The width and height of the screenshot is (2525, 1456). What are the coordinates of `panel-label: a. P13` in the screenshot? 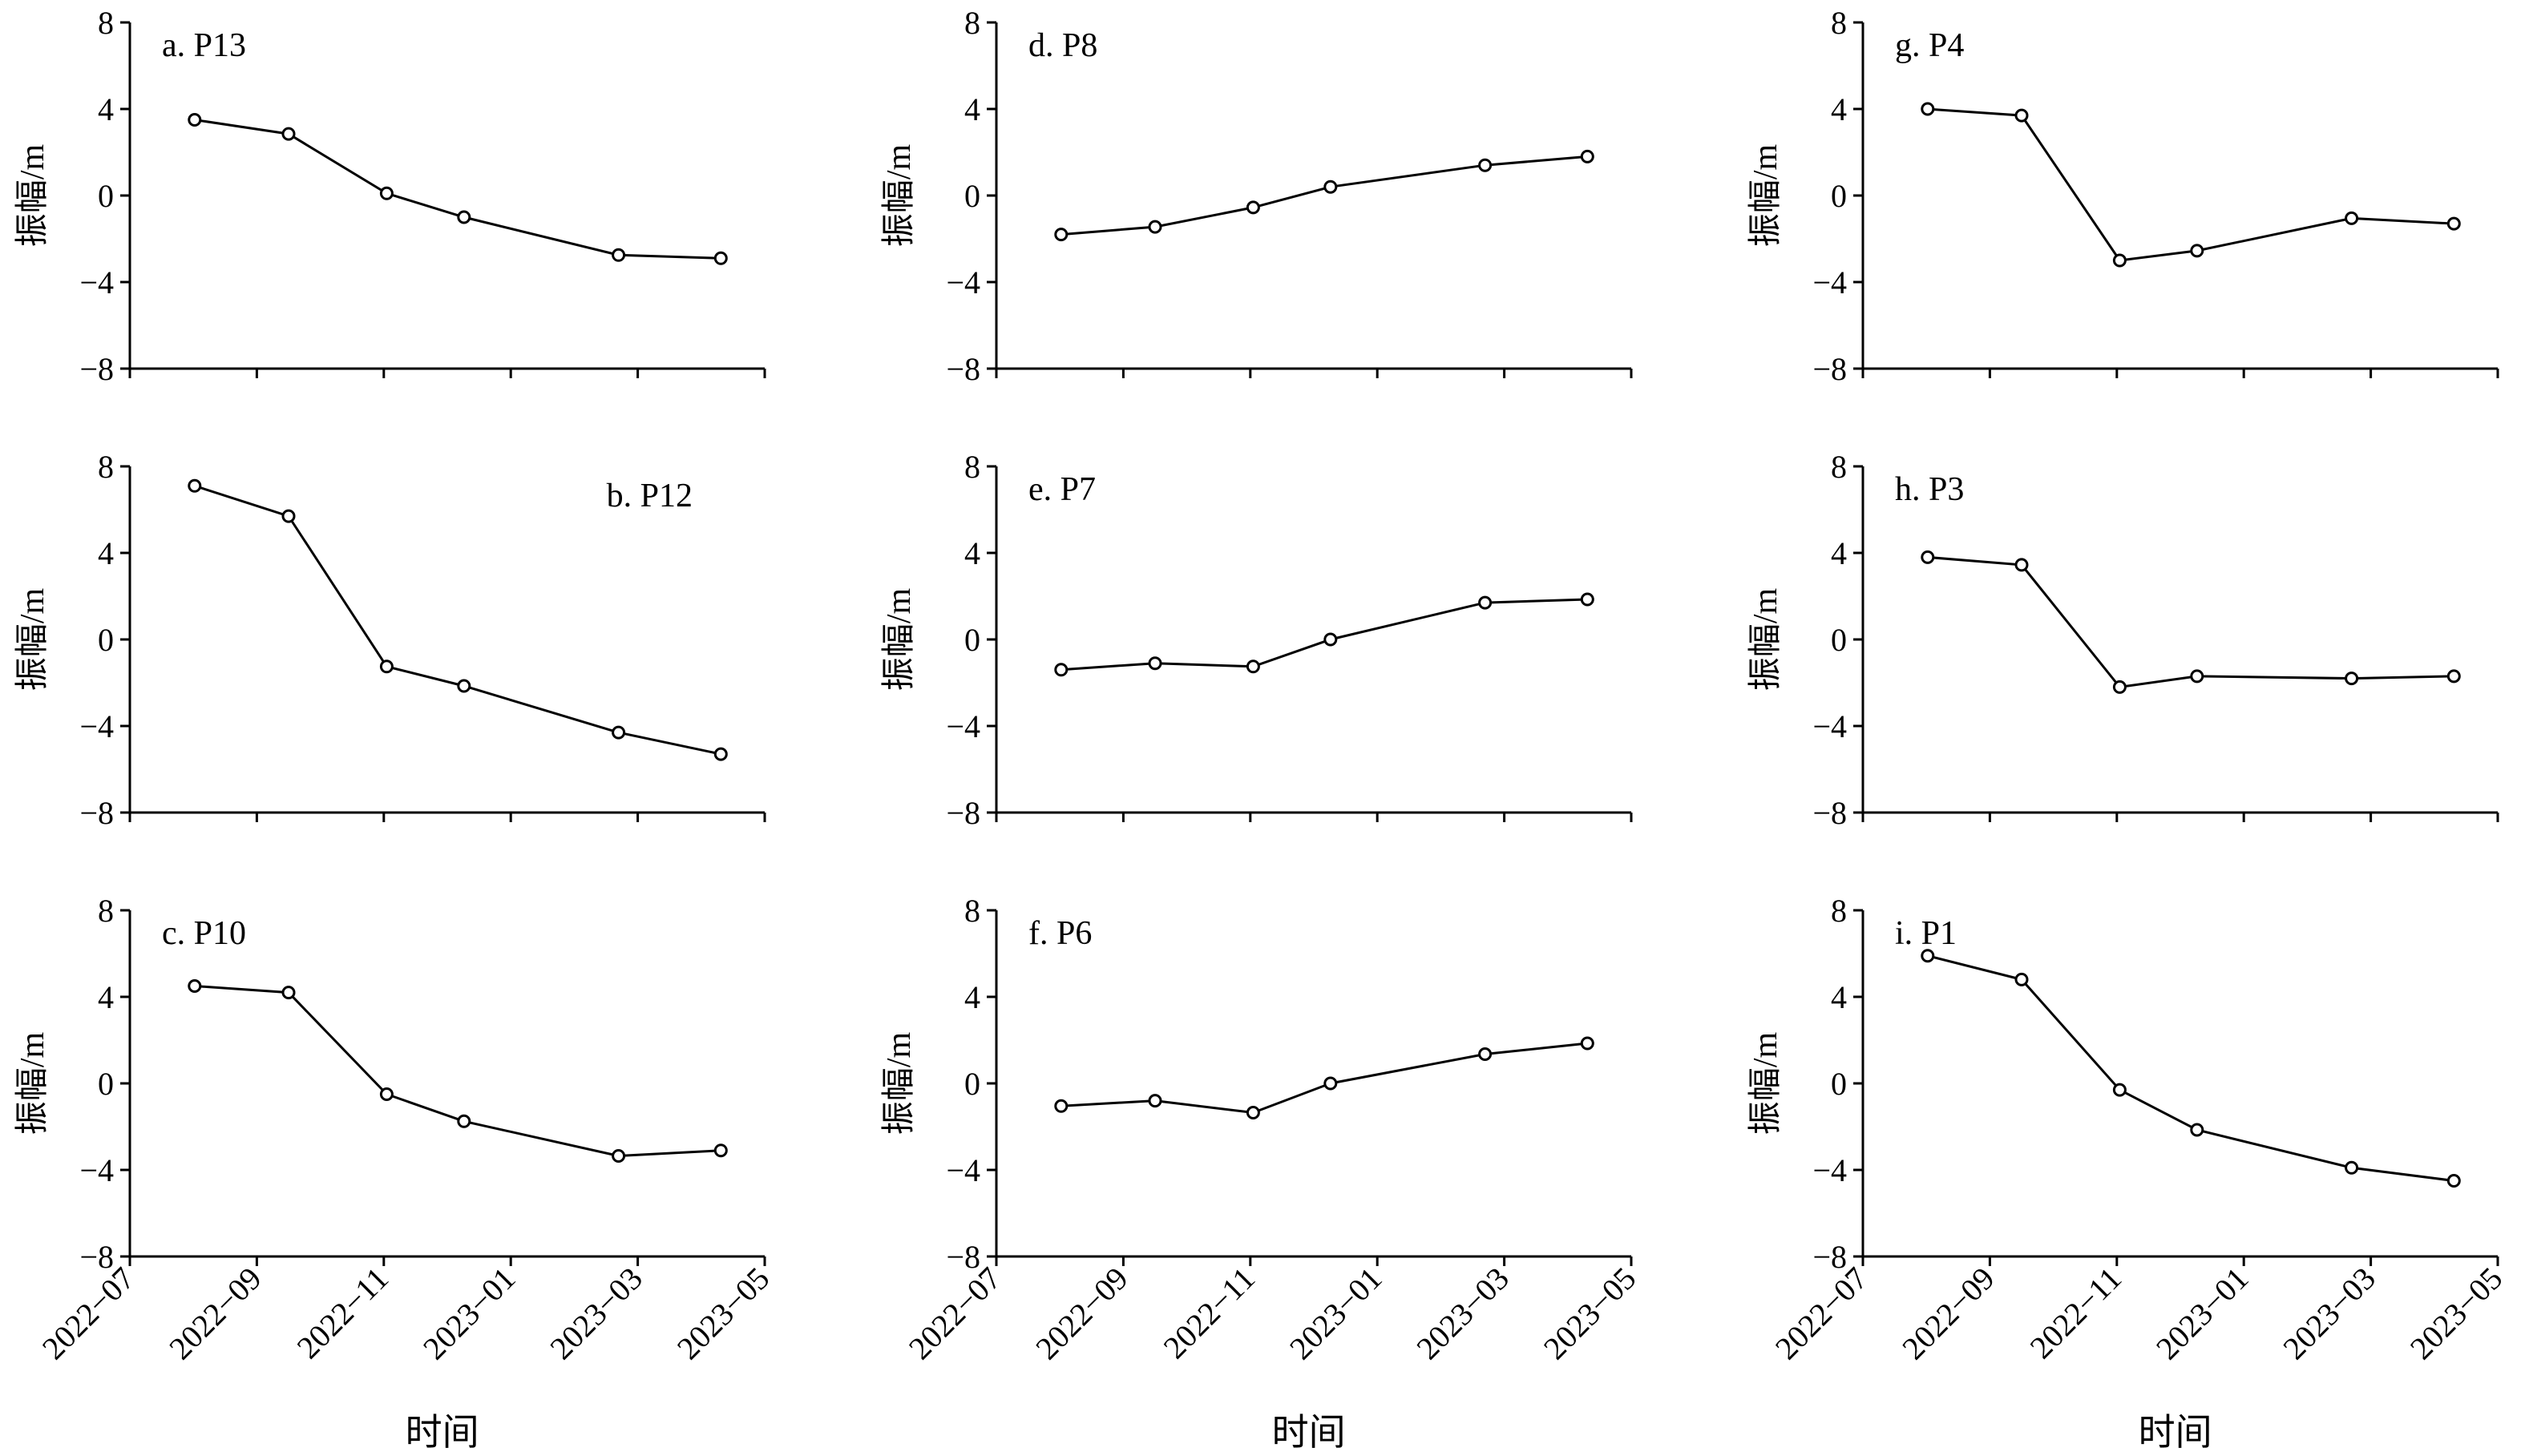 It's located at (204, 45).